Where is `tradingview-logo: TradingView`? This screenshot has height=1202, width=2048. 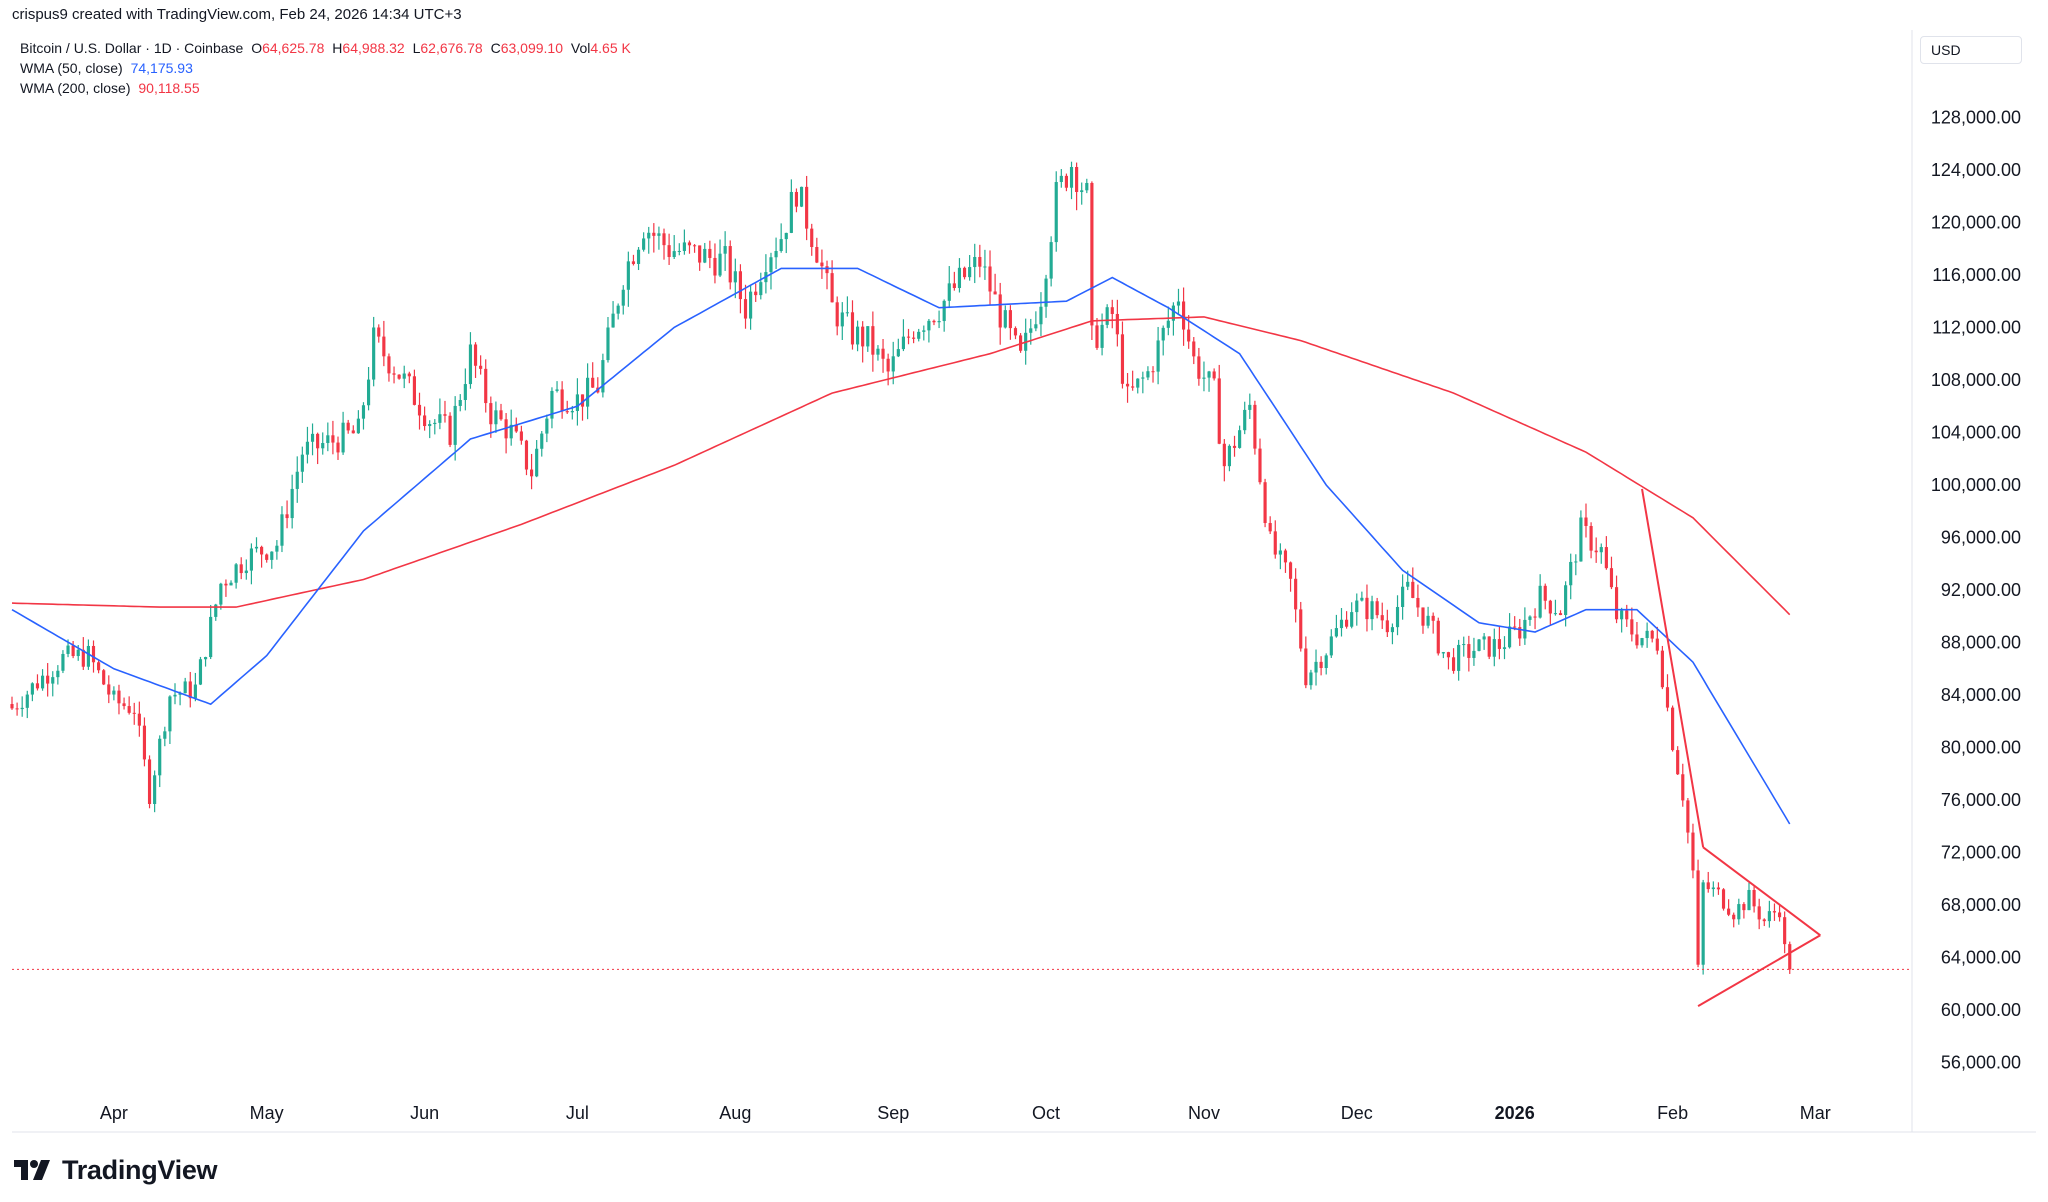
tradingview-logo: TradingView is located at coordinates (116, 1170).